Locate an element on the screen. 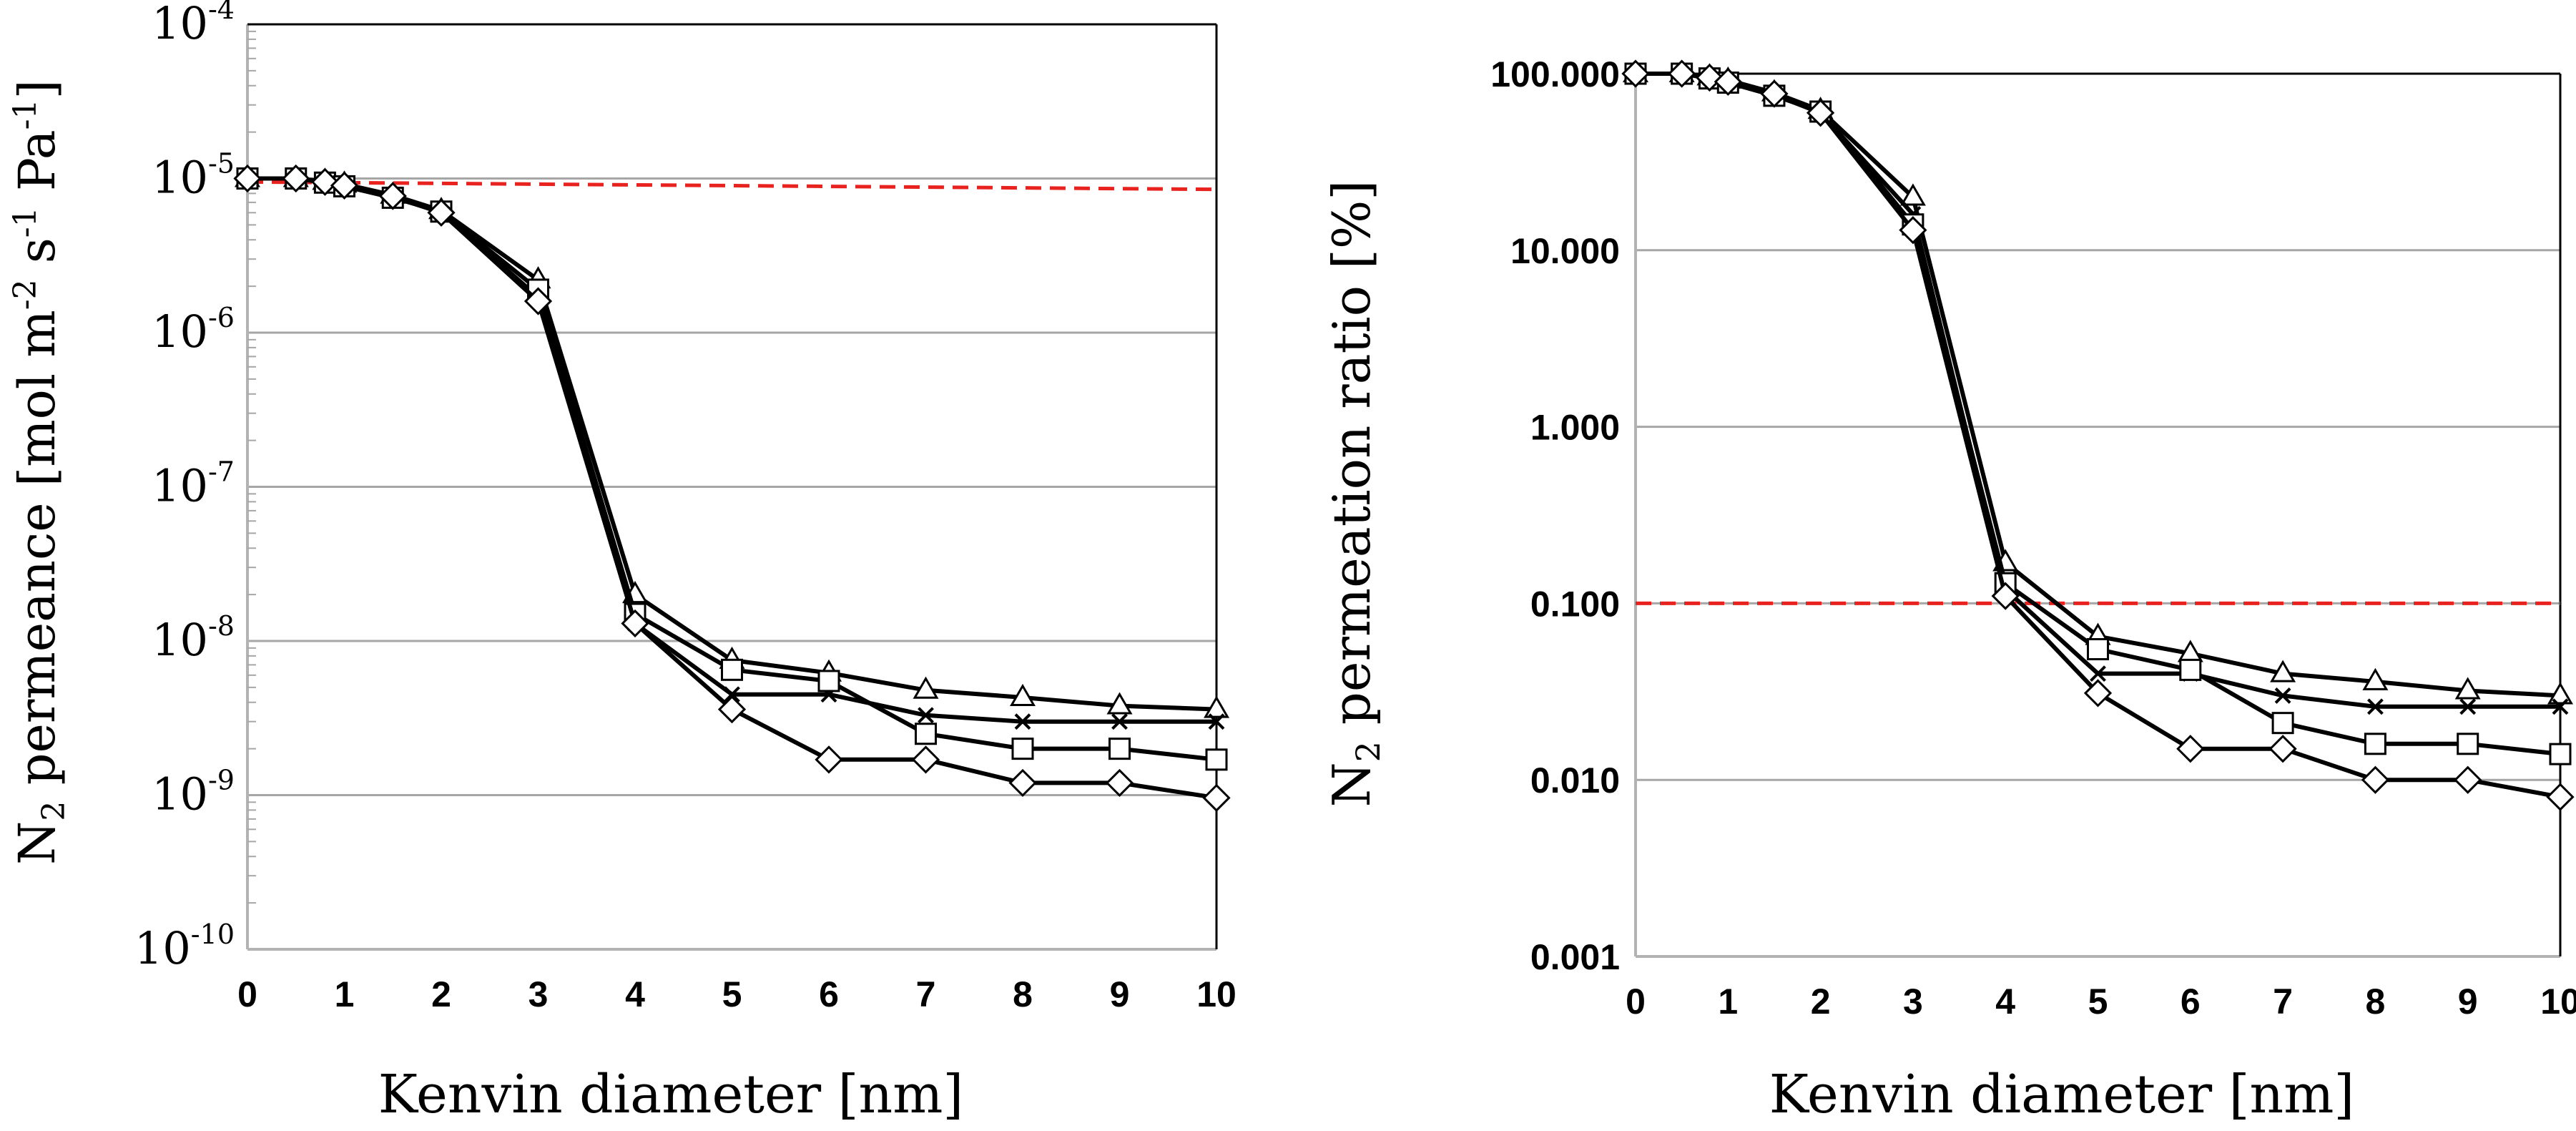 This screenshot has width=2576, height=1131. chart-left-reference-line is located at coordinates (732, 186).